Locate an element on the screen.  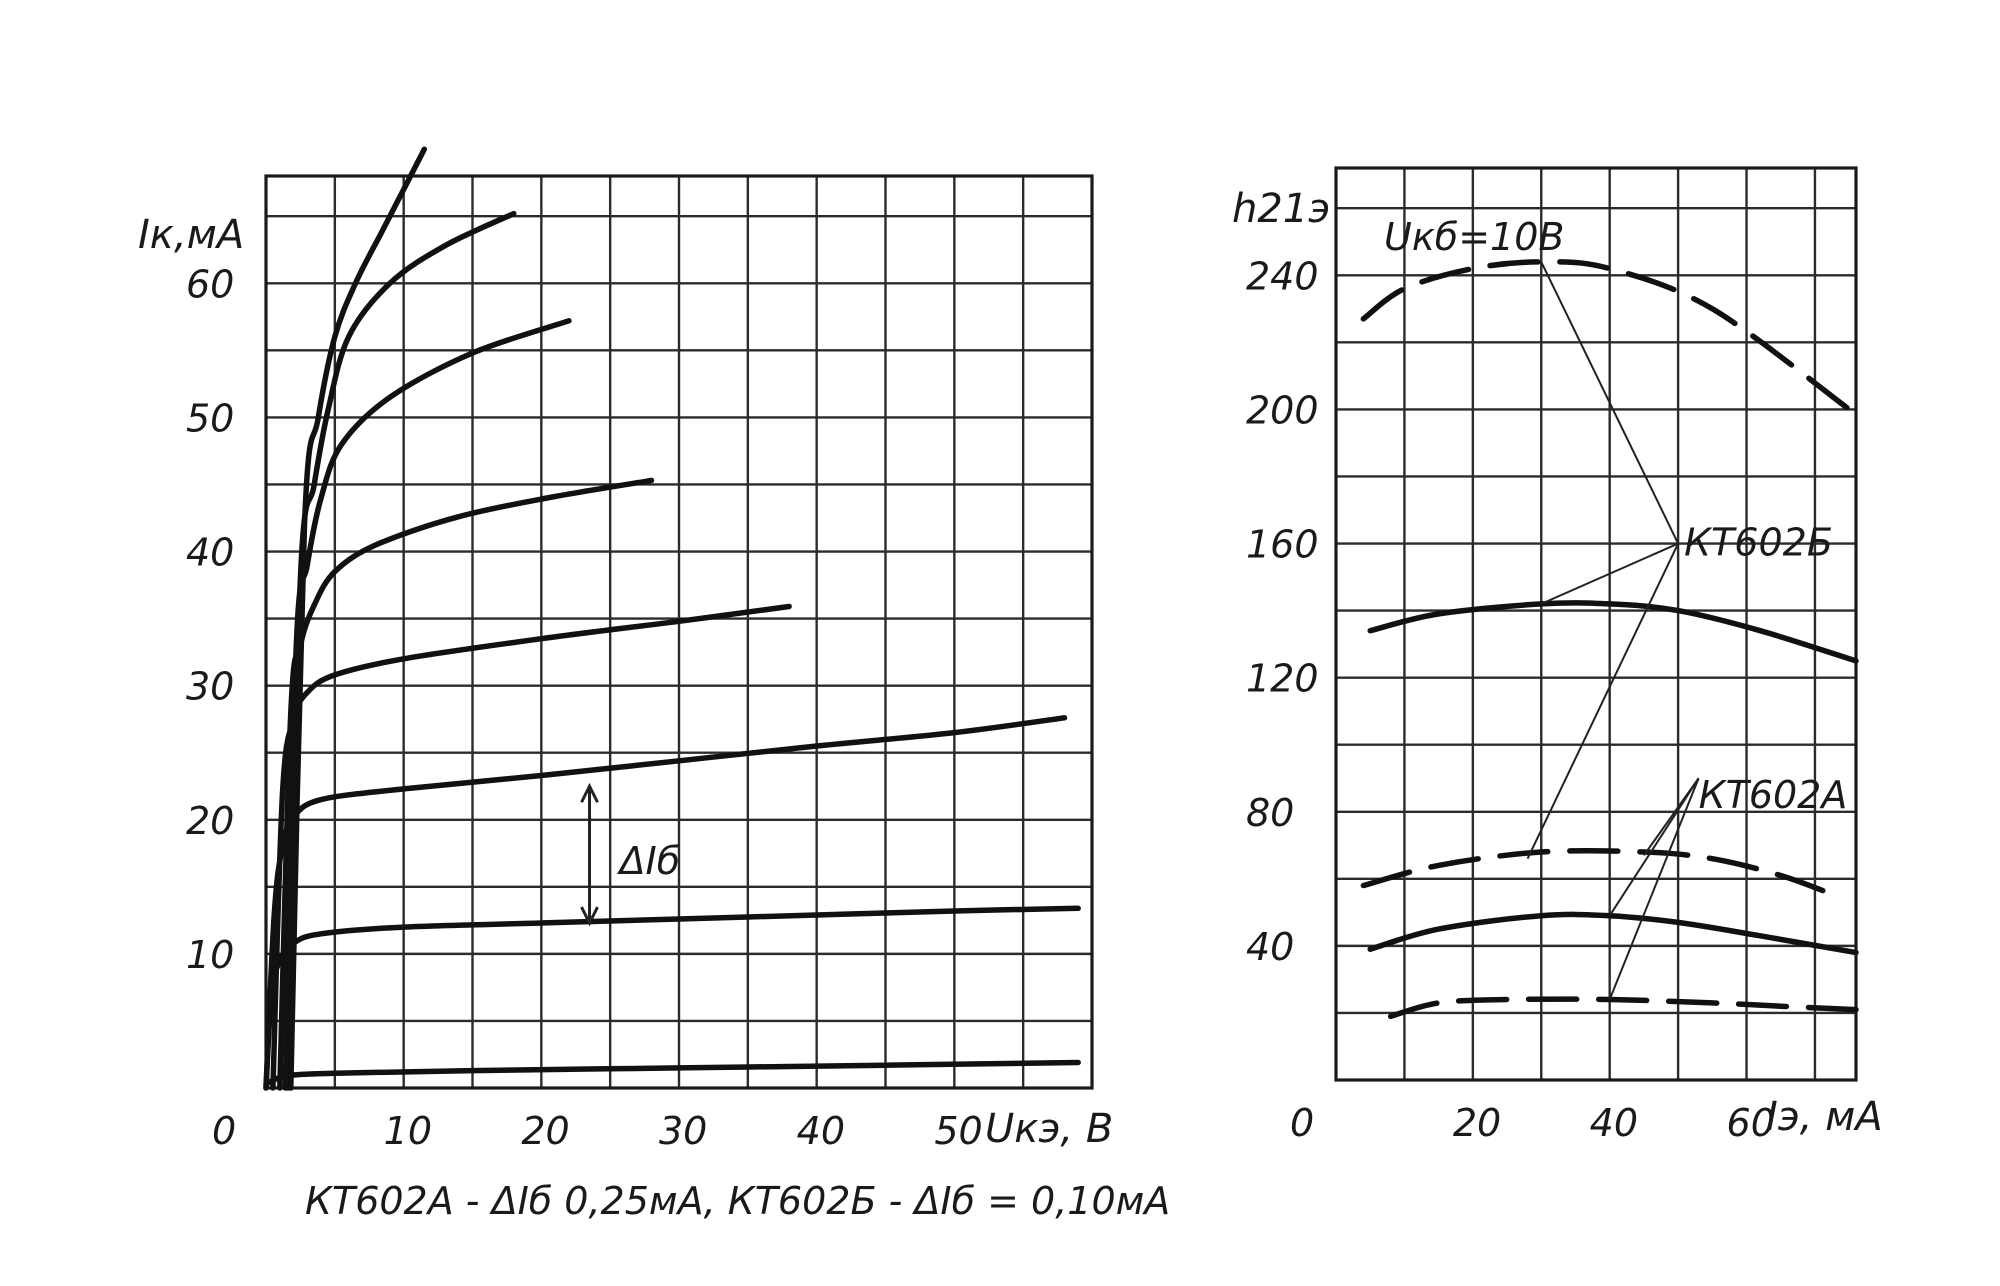
left-x-tick-label: 30 is located at coordinates (683, 1131).